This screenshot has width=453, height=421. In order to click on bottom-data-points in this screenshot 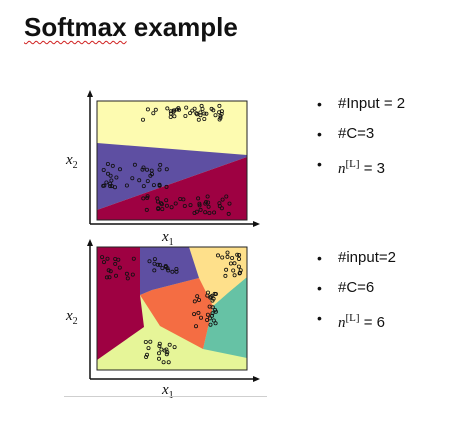, I will do `click(171, 307)`.